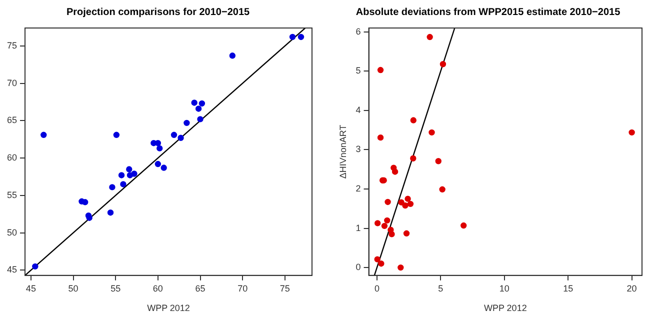 Image resolution: width=660 pixels, height=322 pixels. What do you see at coordinates (73, 288) in the screenshot?
I see `x-tick-label: 50` at bounding box center [73, 288].